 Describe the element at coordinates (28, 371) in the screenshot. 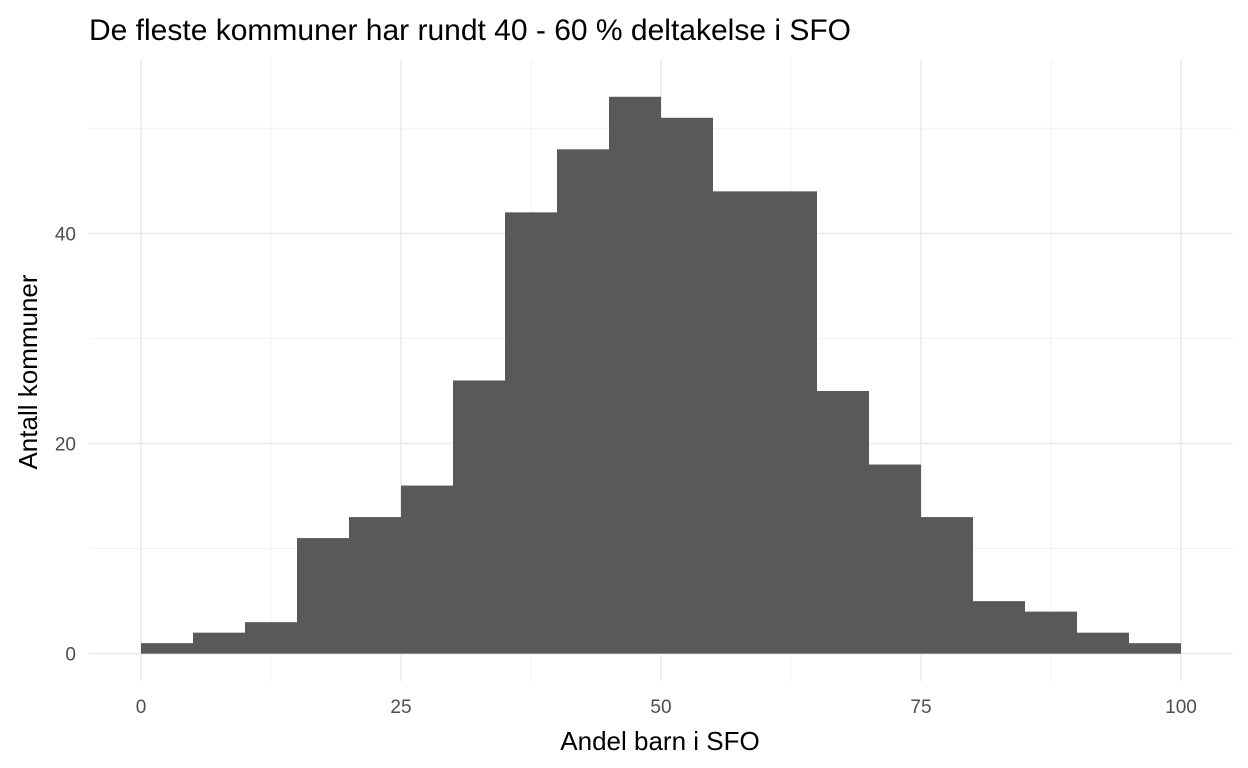

I see `y-axis-title: Antall kommuner` at that location.